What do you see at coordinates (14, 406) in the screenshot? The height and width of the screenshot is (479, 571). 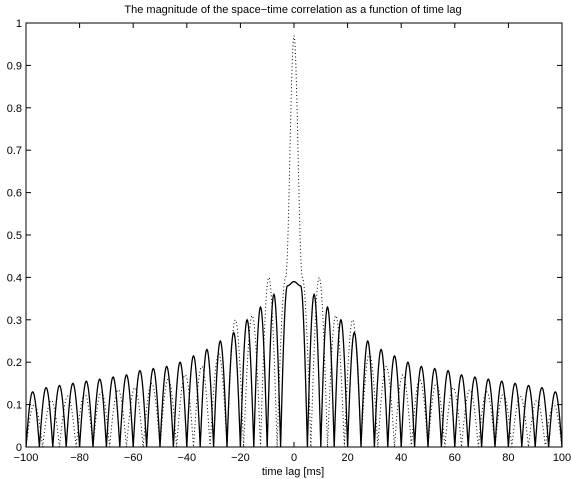 I see `y-tick-label: 0.1` at bounding box center [14, 406].